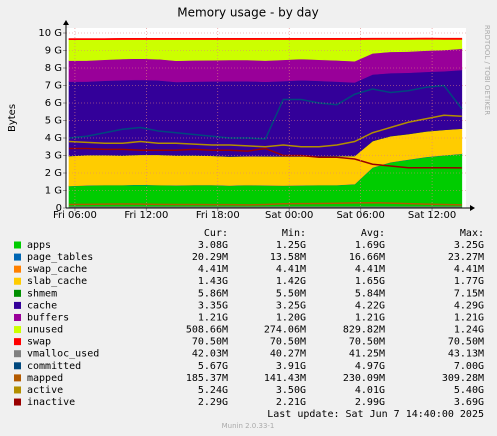 This screenshot has width=497, height=436. I want to click on x-tick-label: Sat 12:00, so click(432, 215).